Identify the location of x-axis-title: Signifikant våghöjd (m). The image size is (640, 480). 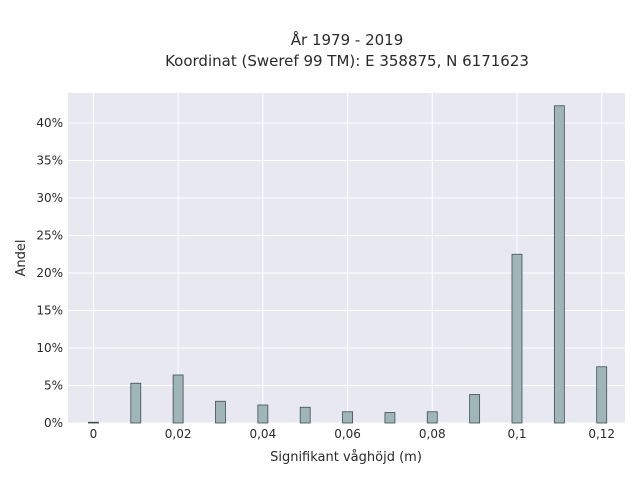
(346, 457).